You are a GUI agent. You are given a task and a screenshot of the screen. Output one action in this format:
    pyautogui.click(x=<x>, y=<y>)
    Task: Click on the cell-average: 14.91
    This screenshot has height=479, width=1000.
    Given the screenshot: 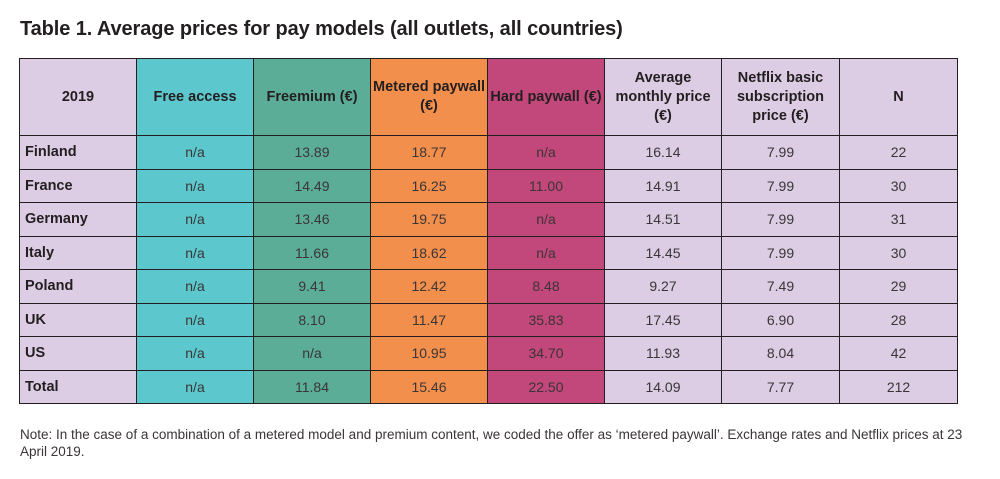 What is the action you would take?
    pyautogui.click(x=663, y=185)
    